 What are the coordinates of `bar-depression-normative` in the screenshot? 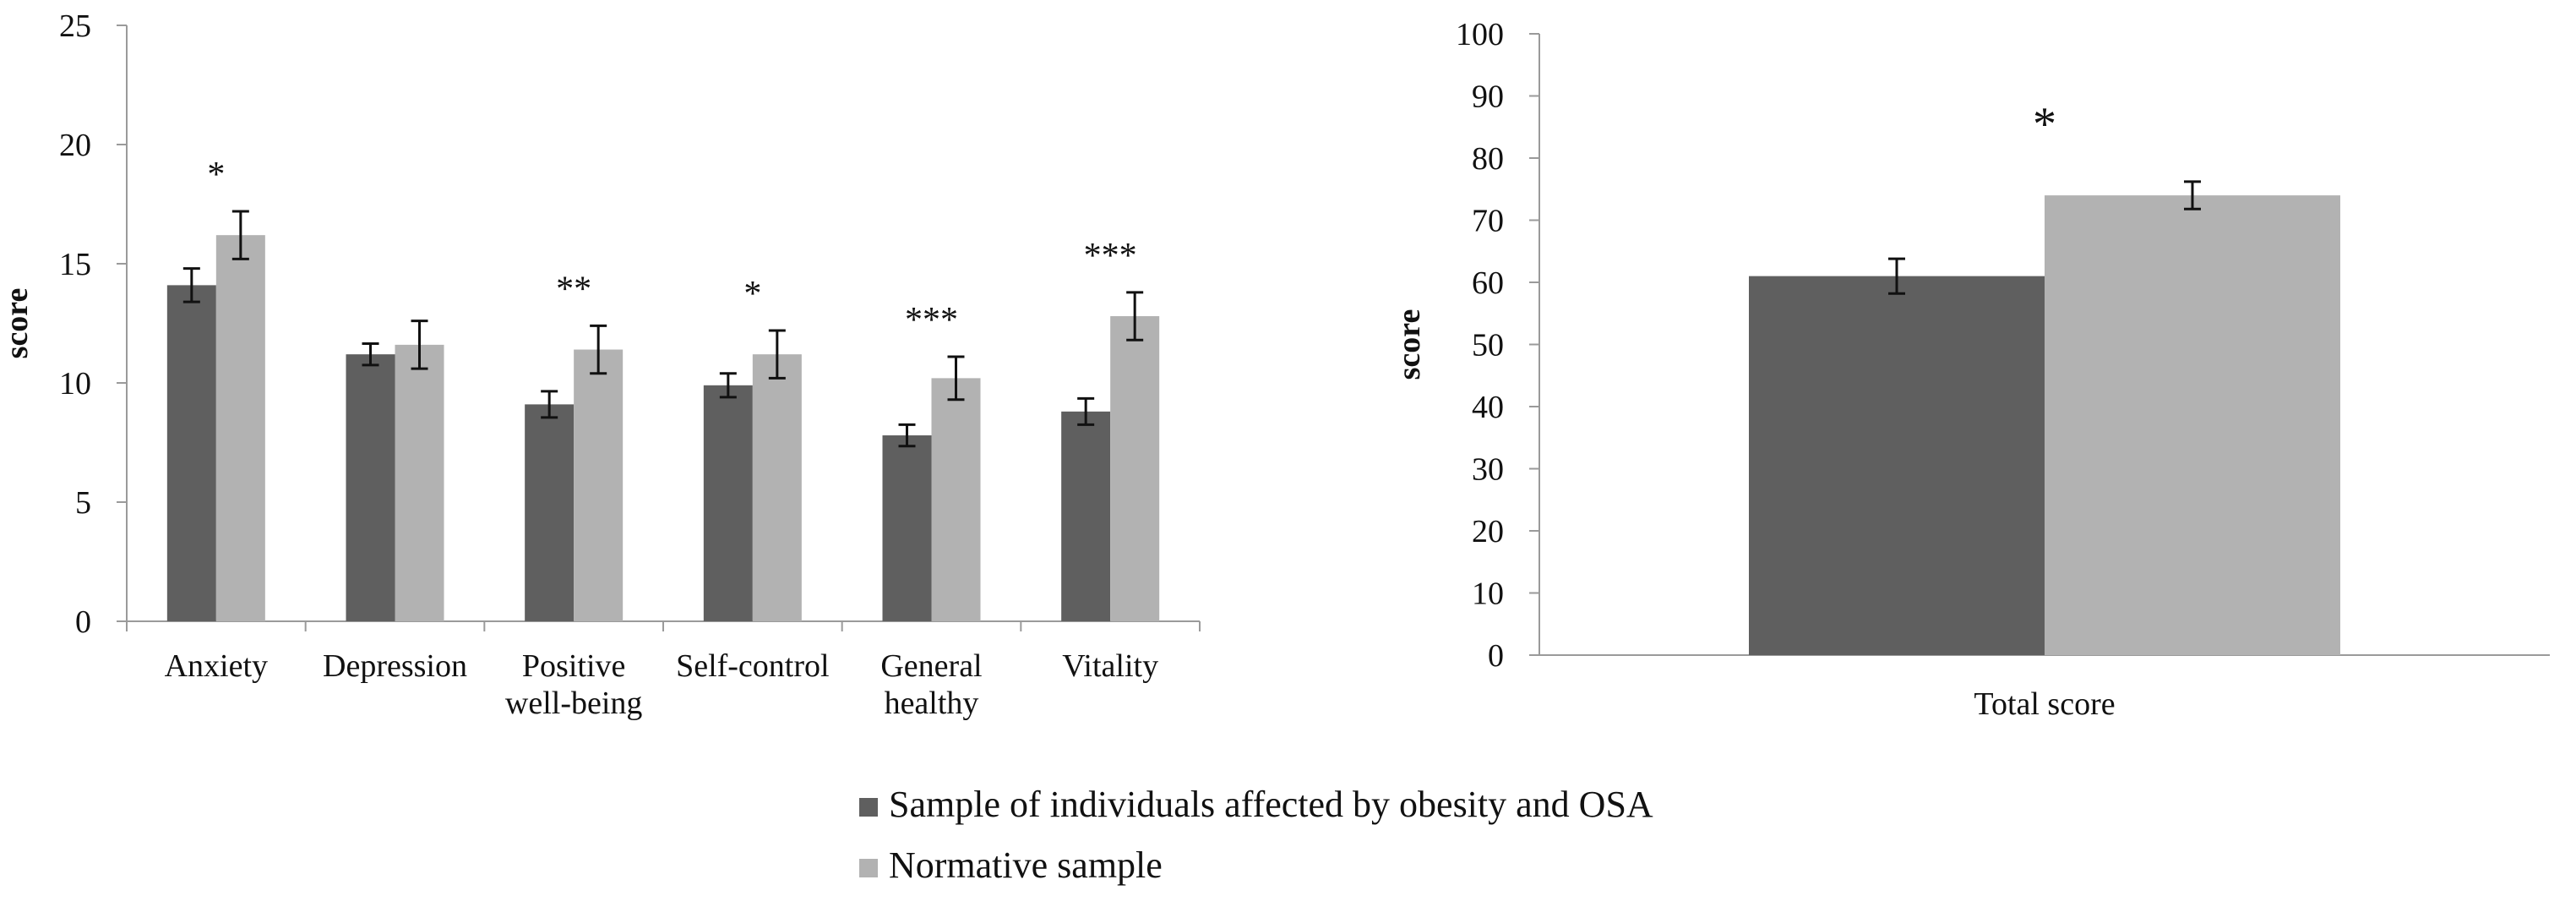 It's located at (419, 482).